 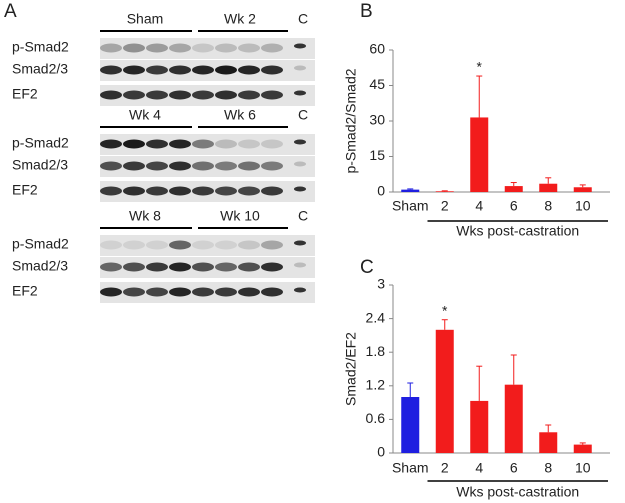 I want to click on row-label: Smad2/3, so click(x=40, y=69).